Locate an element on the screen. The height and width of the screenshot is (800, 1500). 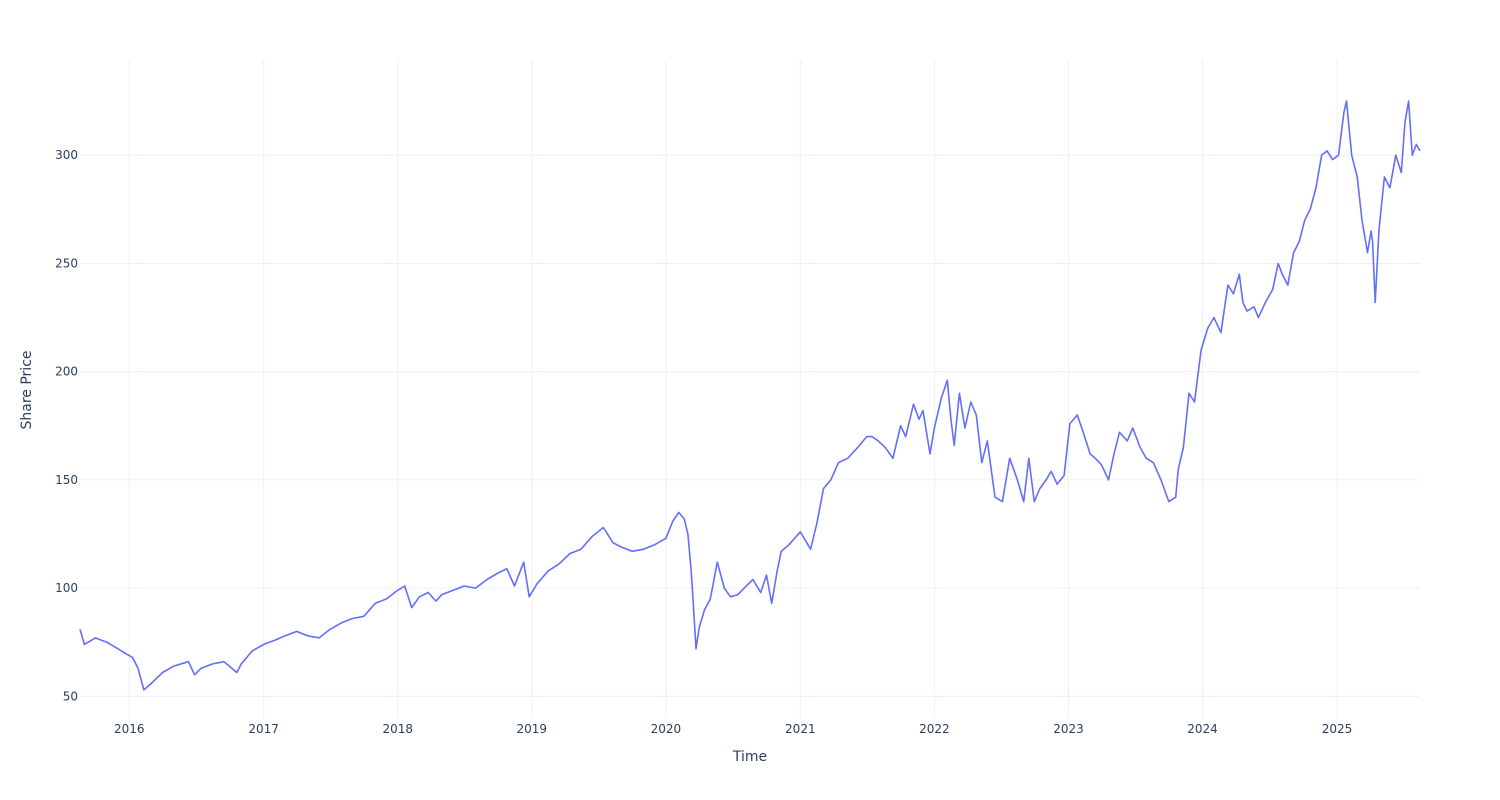
y-tick-label: 100 is located at coordinates (66, 588).